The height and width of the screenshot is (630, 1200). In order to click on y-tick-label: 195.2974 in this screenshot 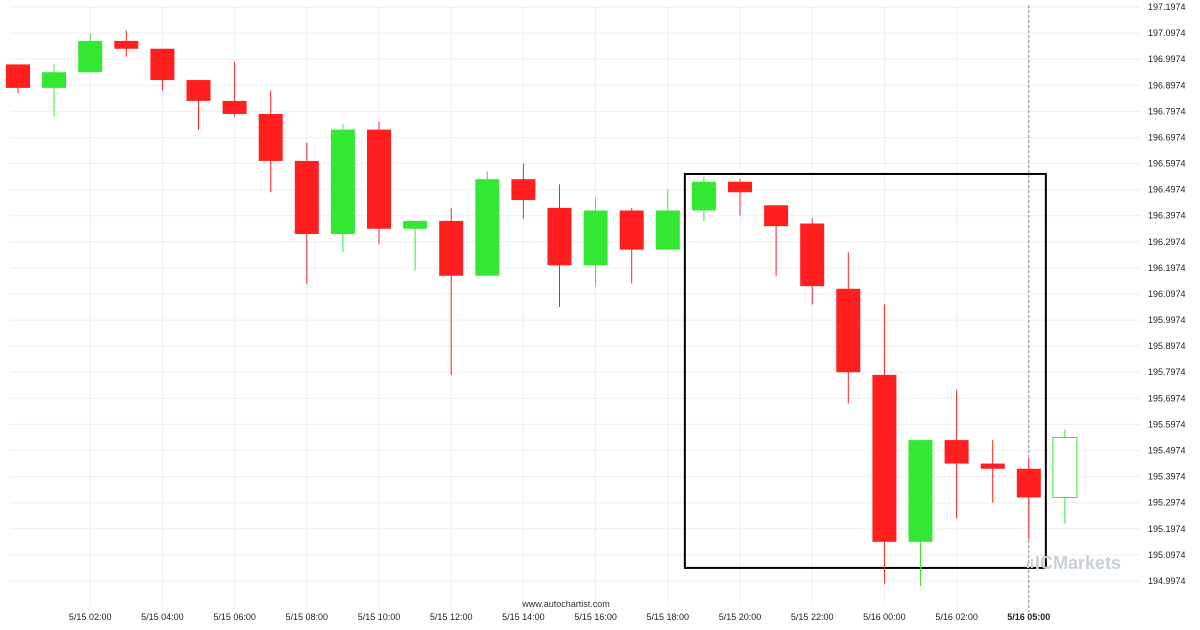, I will do `click(1167, 503)`.